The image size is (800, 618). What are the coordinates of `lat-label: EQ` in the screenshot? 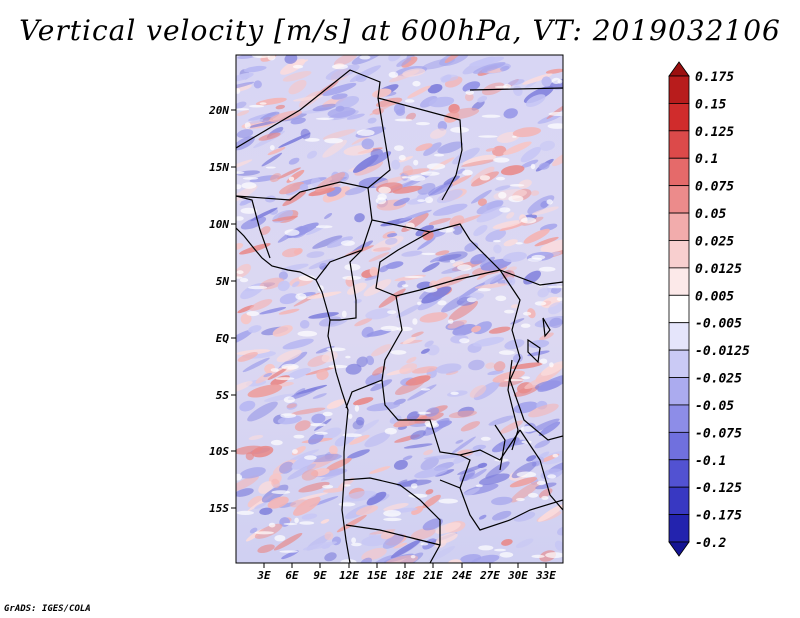 It's located at (223, 338).